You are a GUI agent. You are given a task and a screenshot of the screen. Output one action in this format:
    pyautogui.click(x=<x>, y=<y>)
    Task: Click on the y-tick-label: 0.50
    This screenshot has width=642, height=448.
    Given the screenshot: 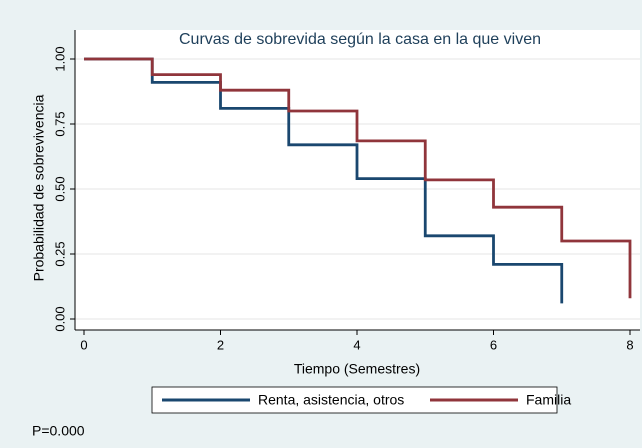 What is the action you would take?
    pyautogui.click(x=59, y=188)
    